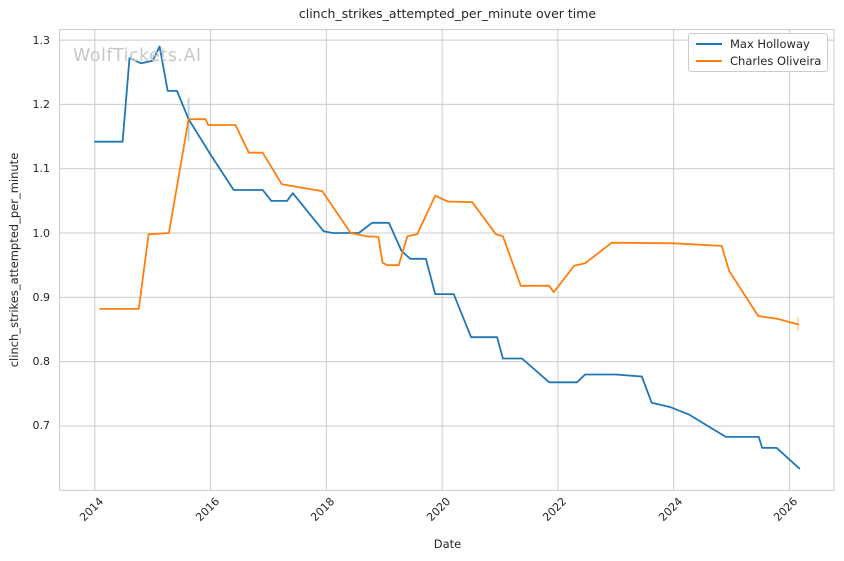  Describe the element at coordinates (770, 44) in the screenshot. I see `legend-label: Max Holloway` at that location.